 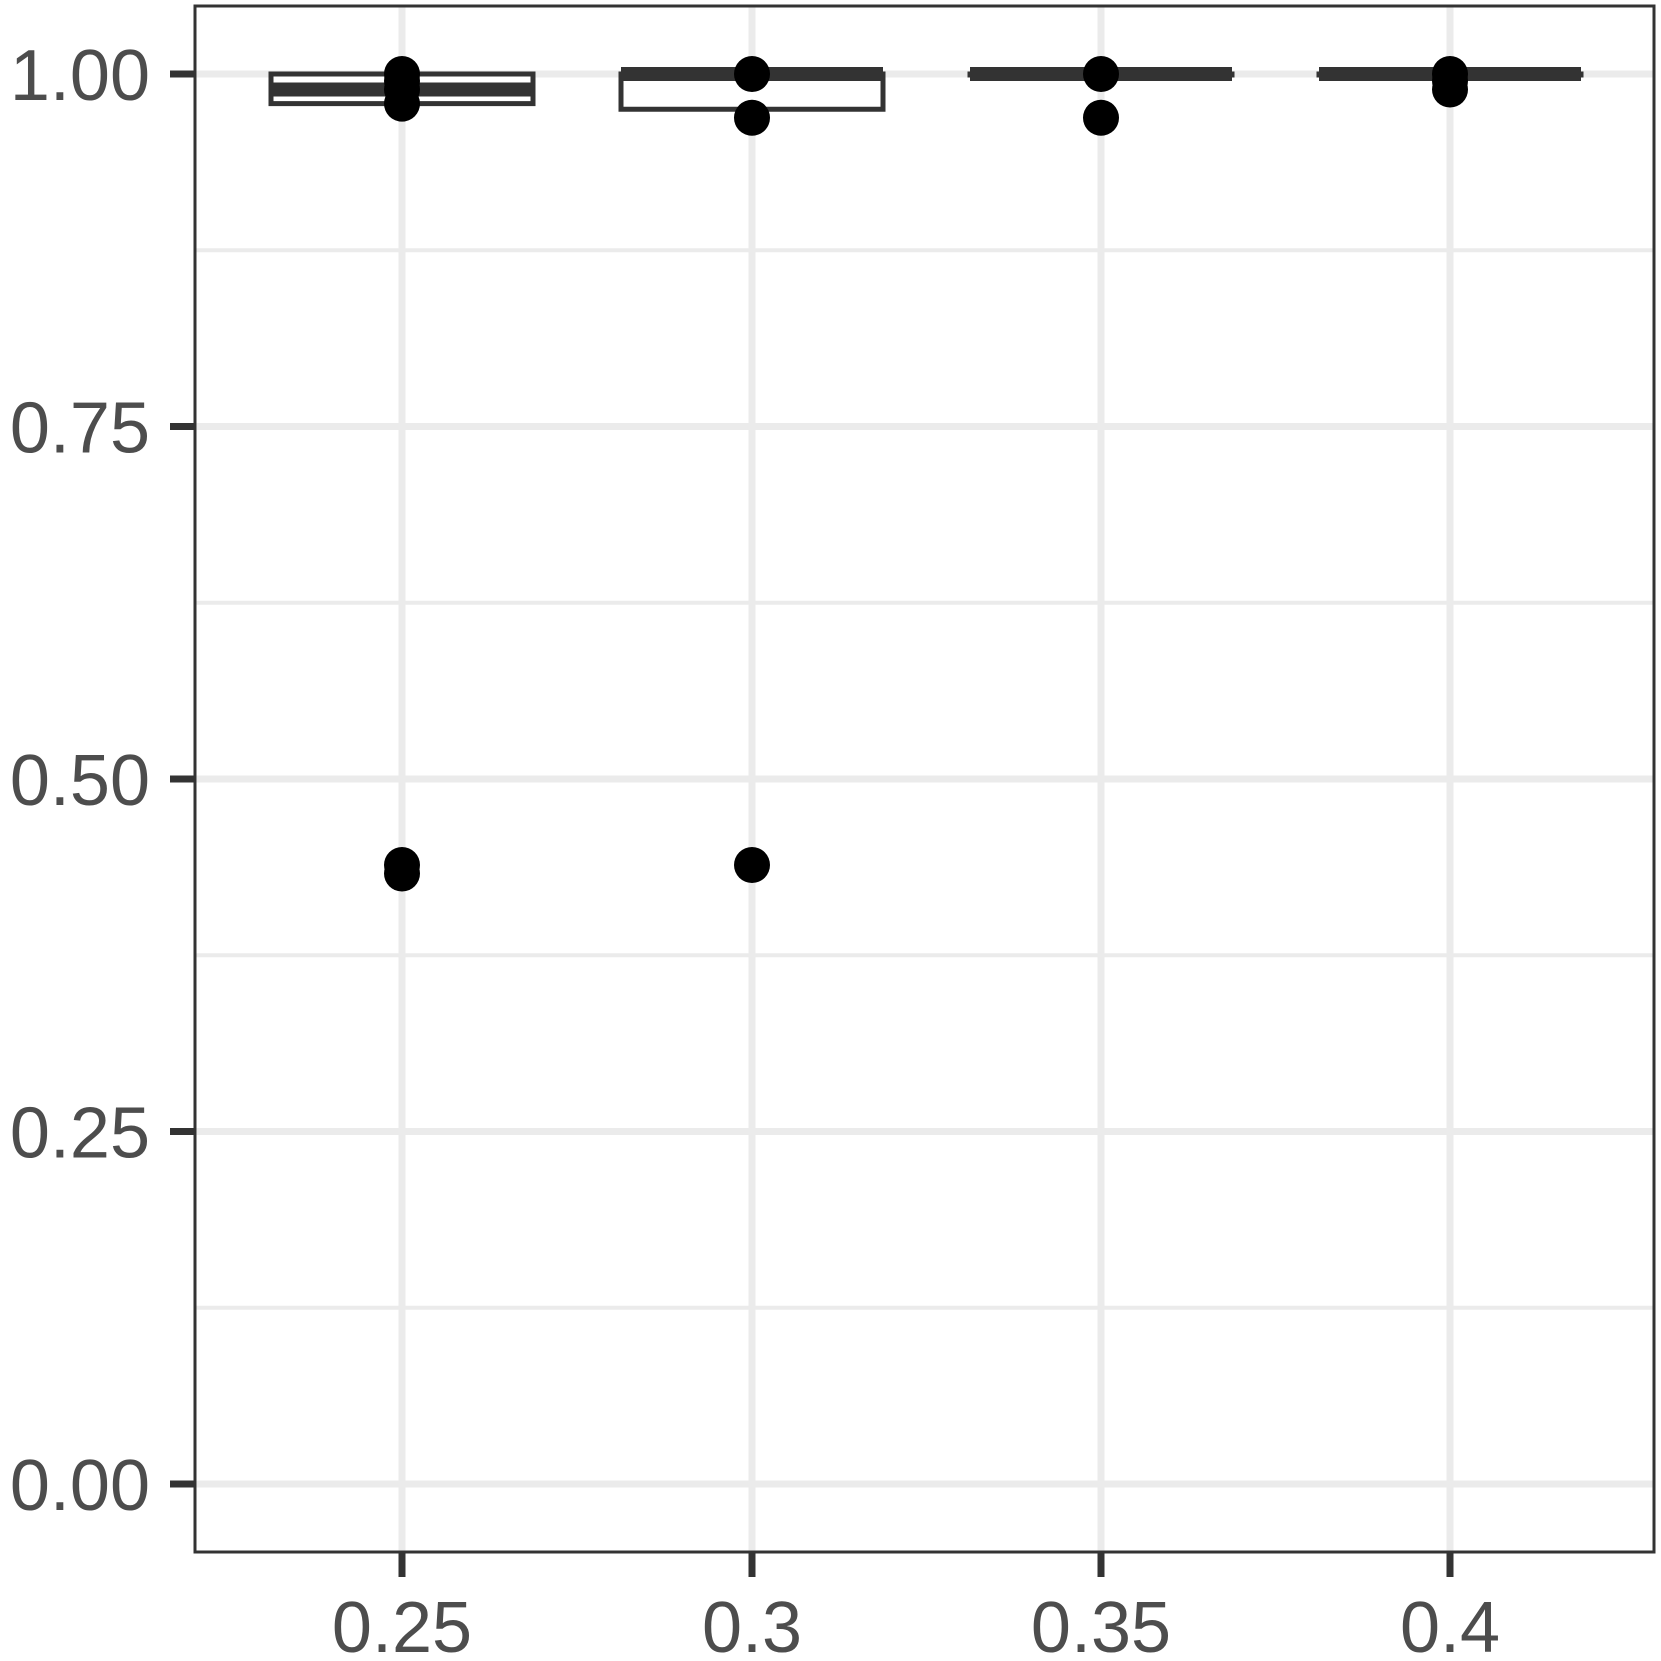 What do you see at coordinates (916, 1606) in the screenshot?
I see `x-axis: 0.25 0.3 0.35 0.4` at bounding box center [916, 1606].